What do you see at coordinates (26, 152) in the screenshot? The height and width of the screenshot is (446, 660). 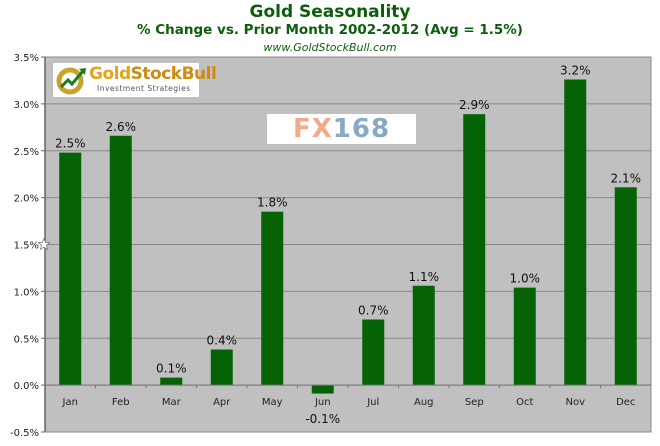 I see `y-tick-label: 2.5%` at bounding box center [26, 152].